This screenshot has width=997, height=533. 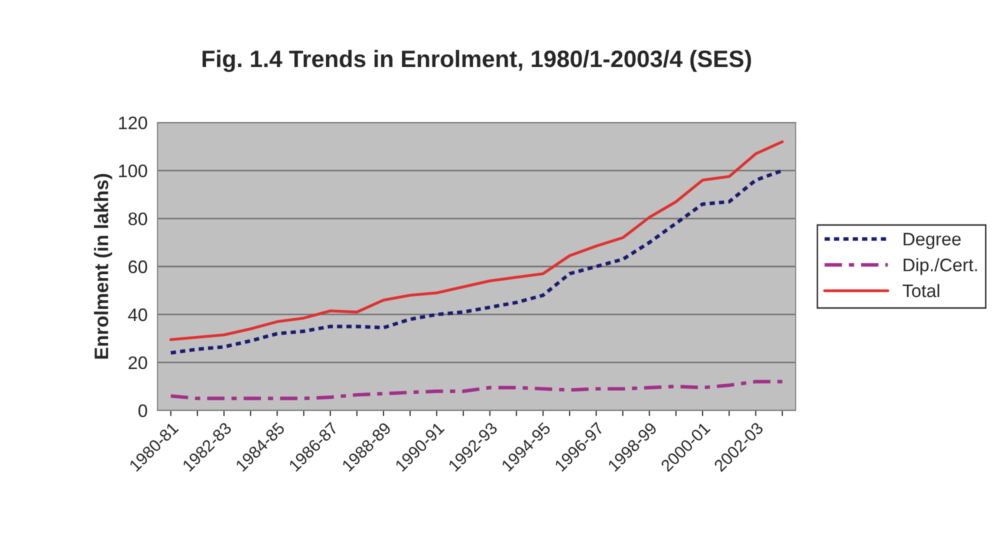 What do you see at coordinates (932, 241) in the screenshot?
I see `legend-label: Degree` at bounding box center [932, 241].